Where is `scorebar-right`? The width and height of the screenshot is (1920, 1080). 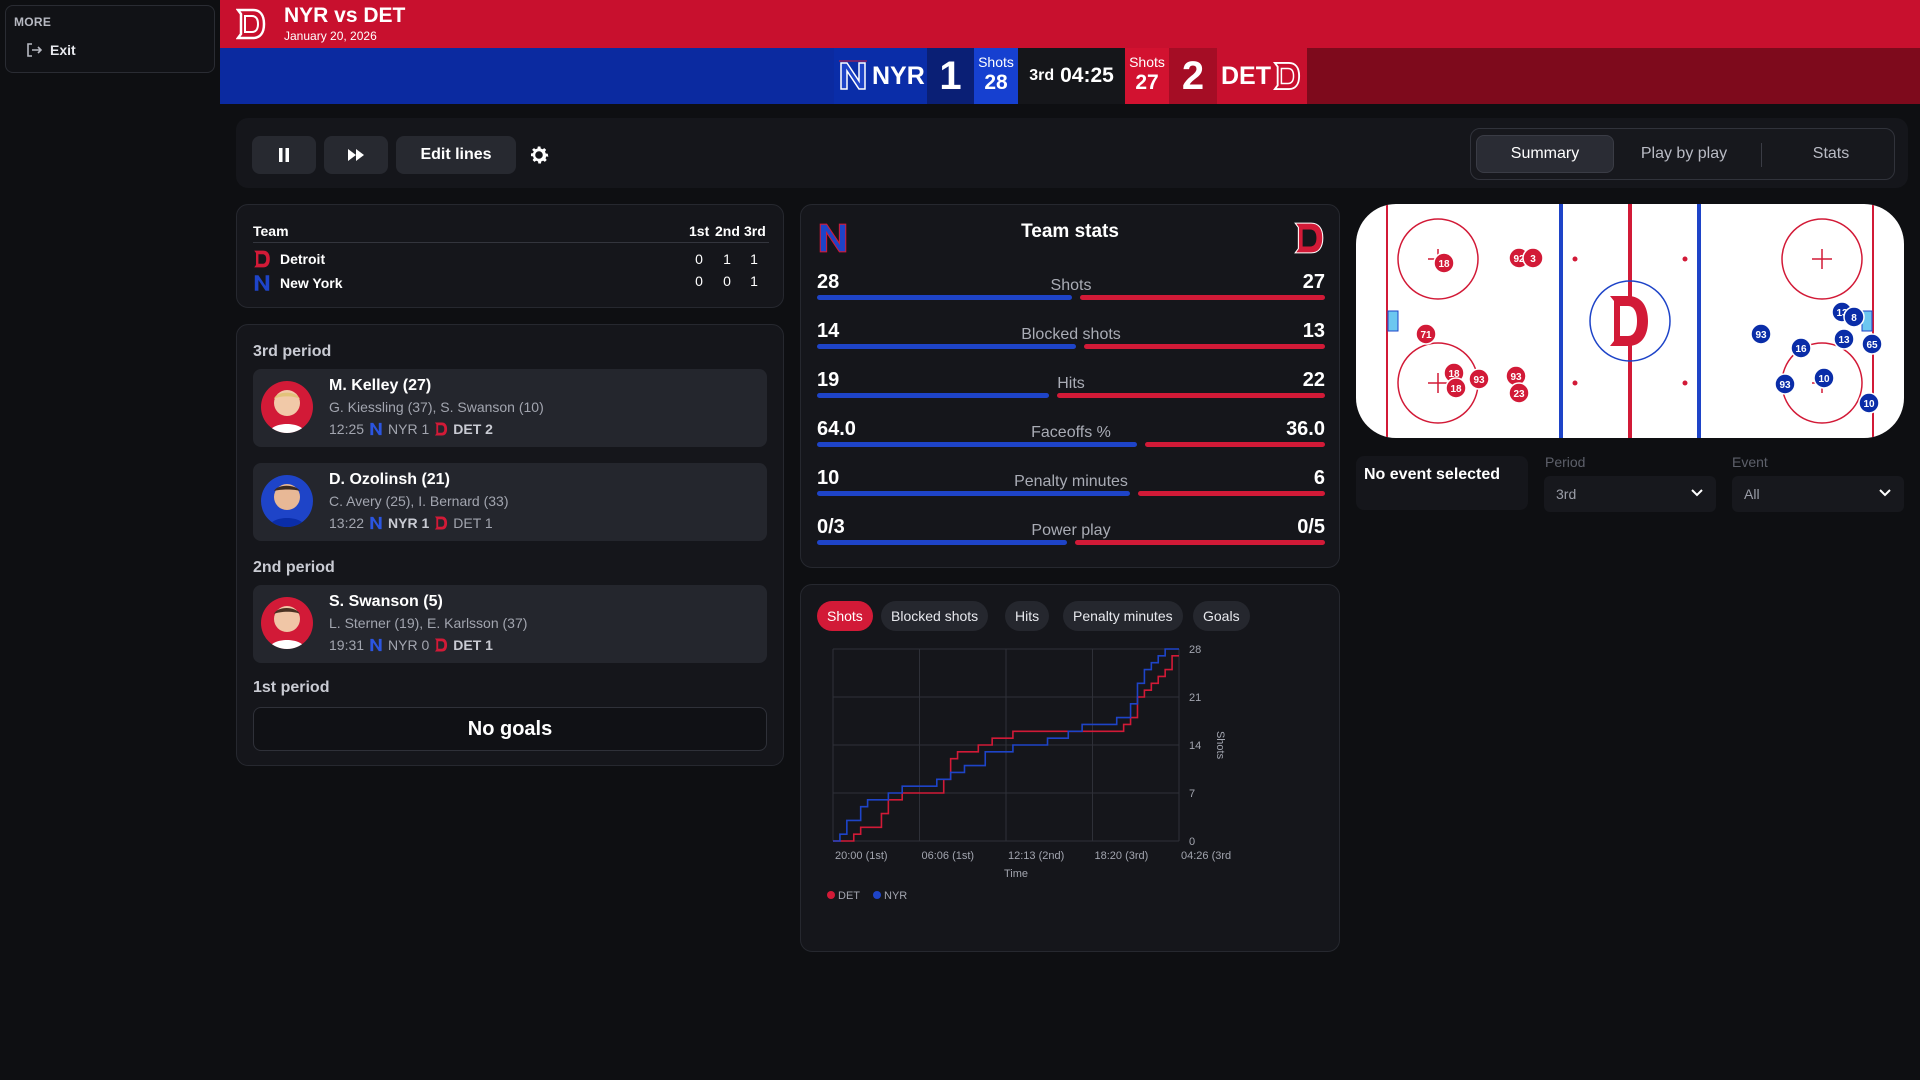 scorebar-right is located at coordinates (1613, 76).